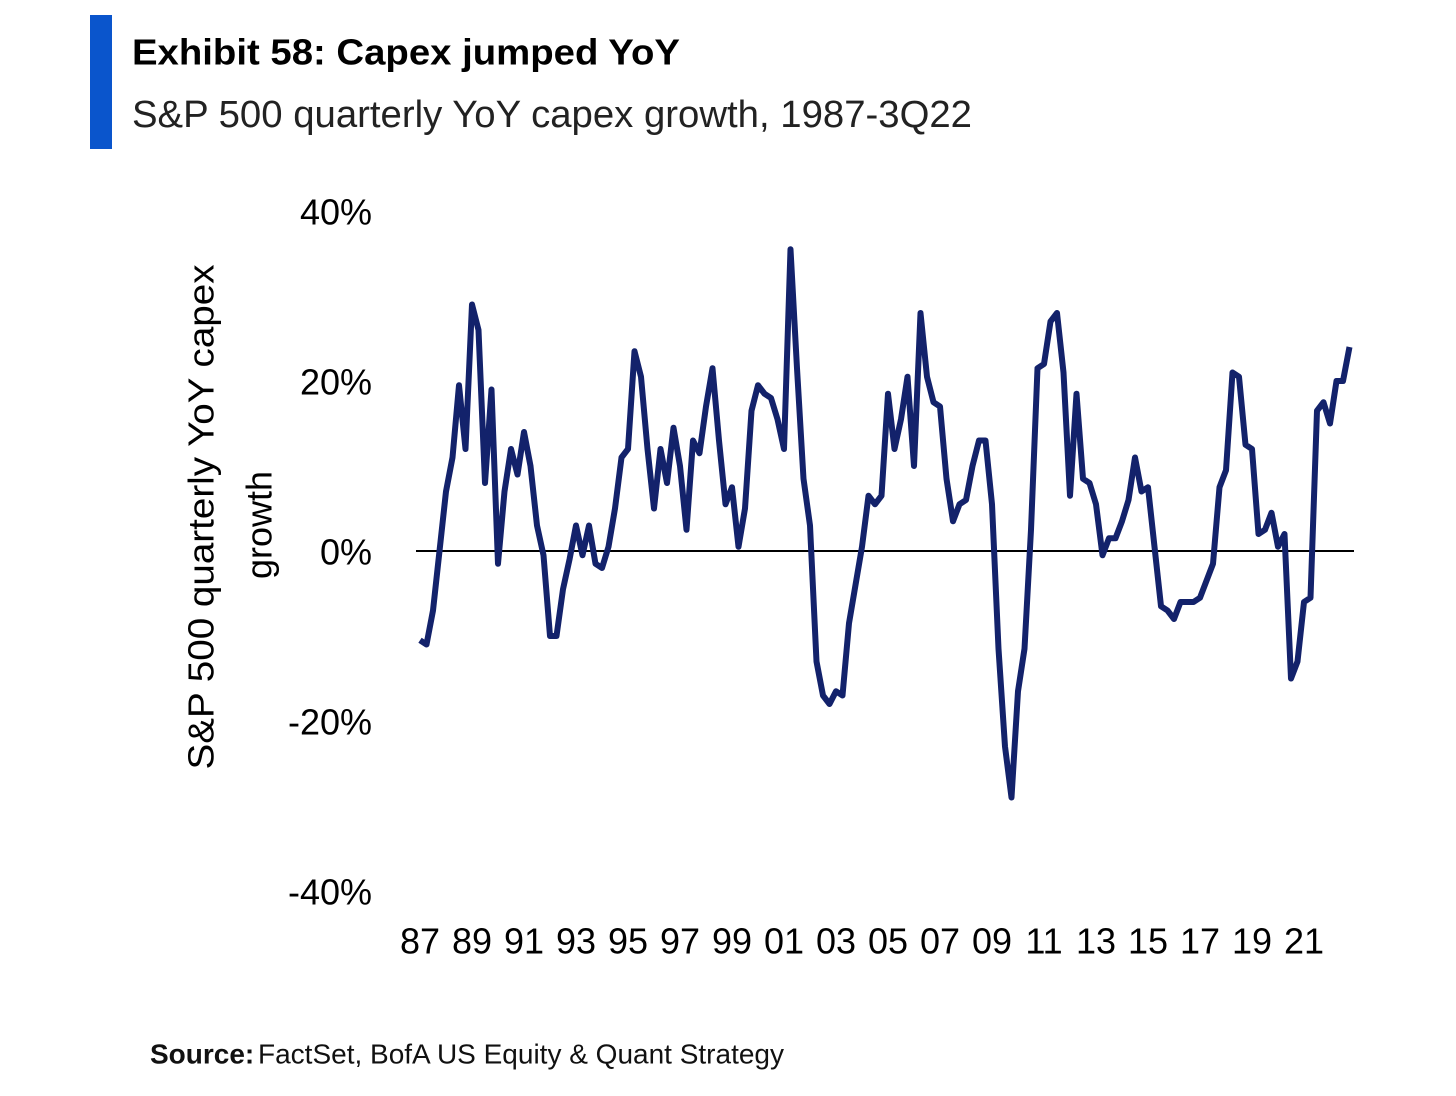  What do you see at coordinates (1148, 941) in the screenshot?
I see `x-tick-label: 15` at bounding box center [1148, 941].